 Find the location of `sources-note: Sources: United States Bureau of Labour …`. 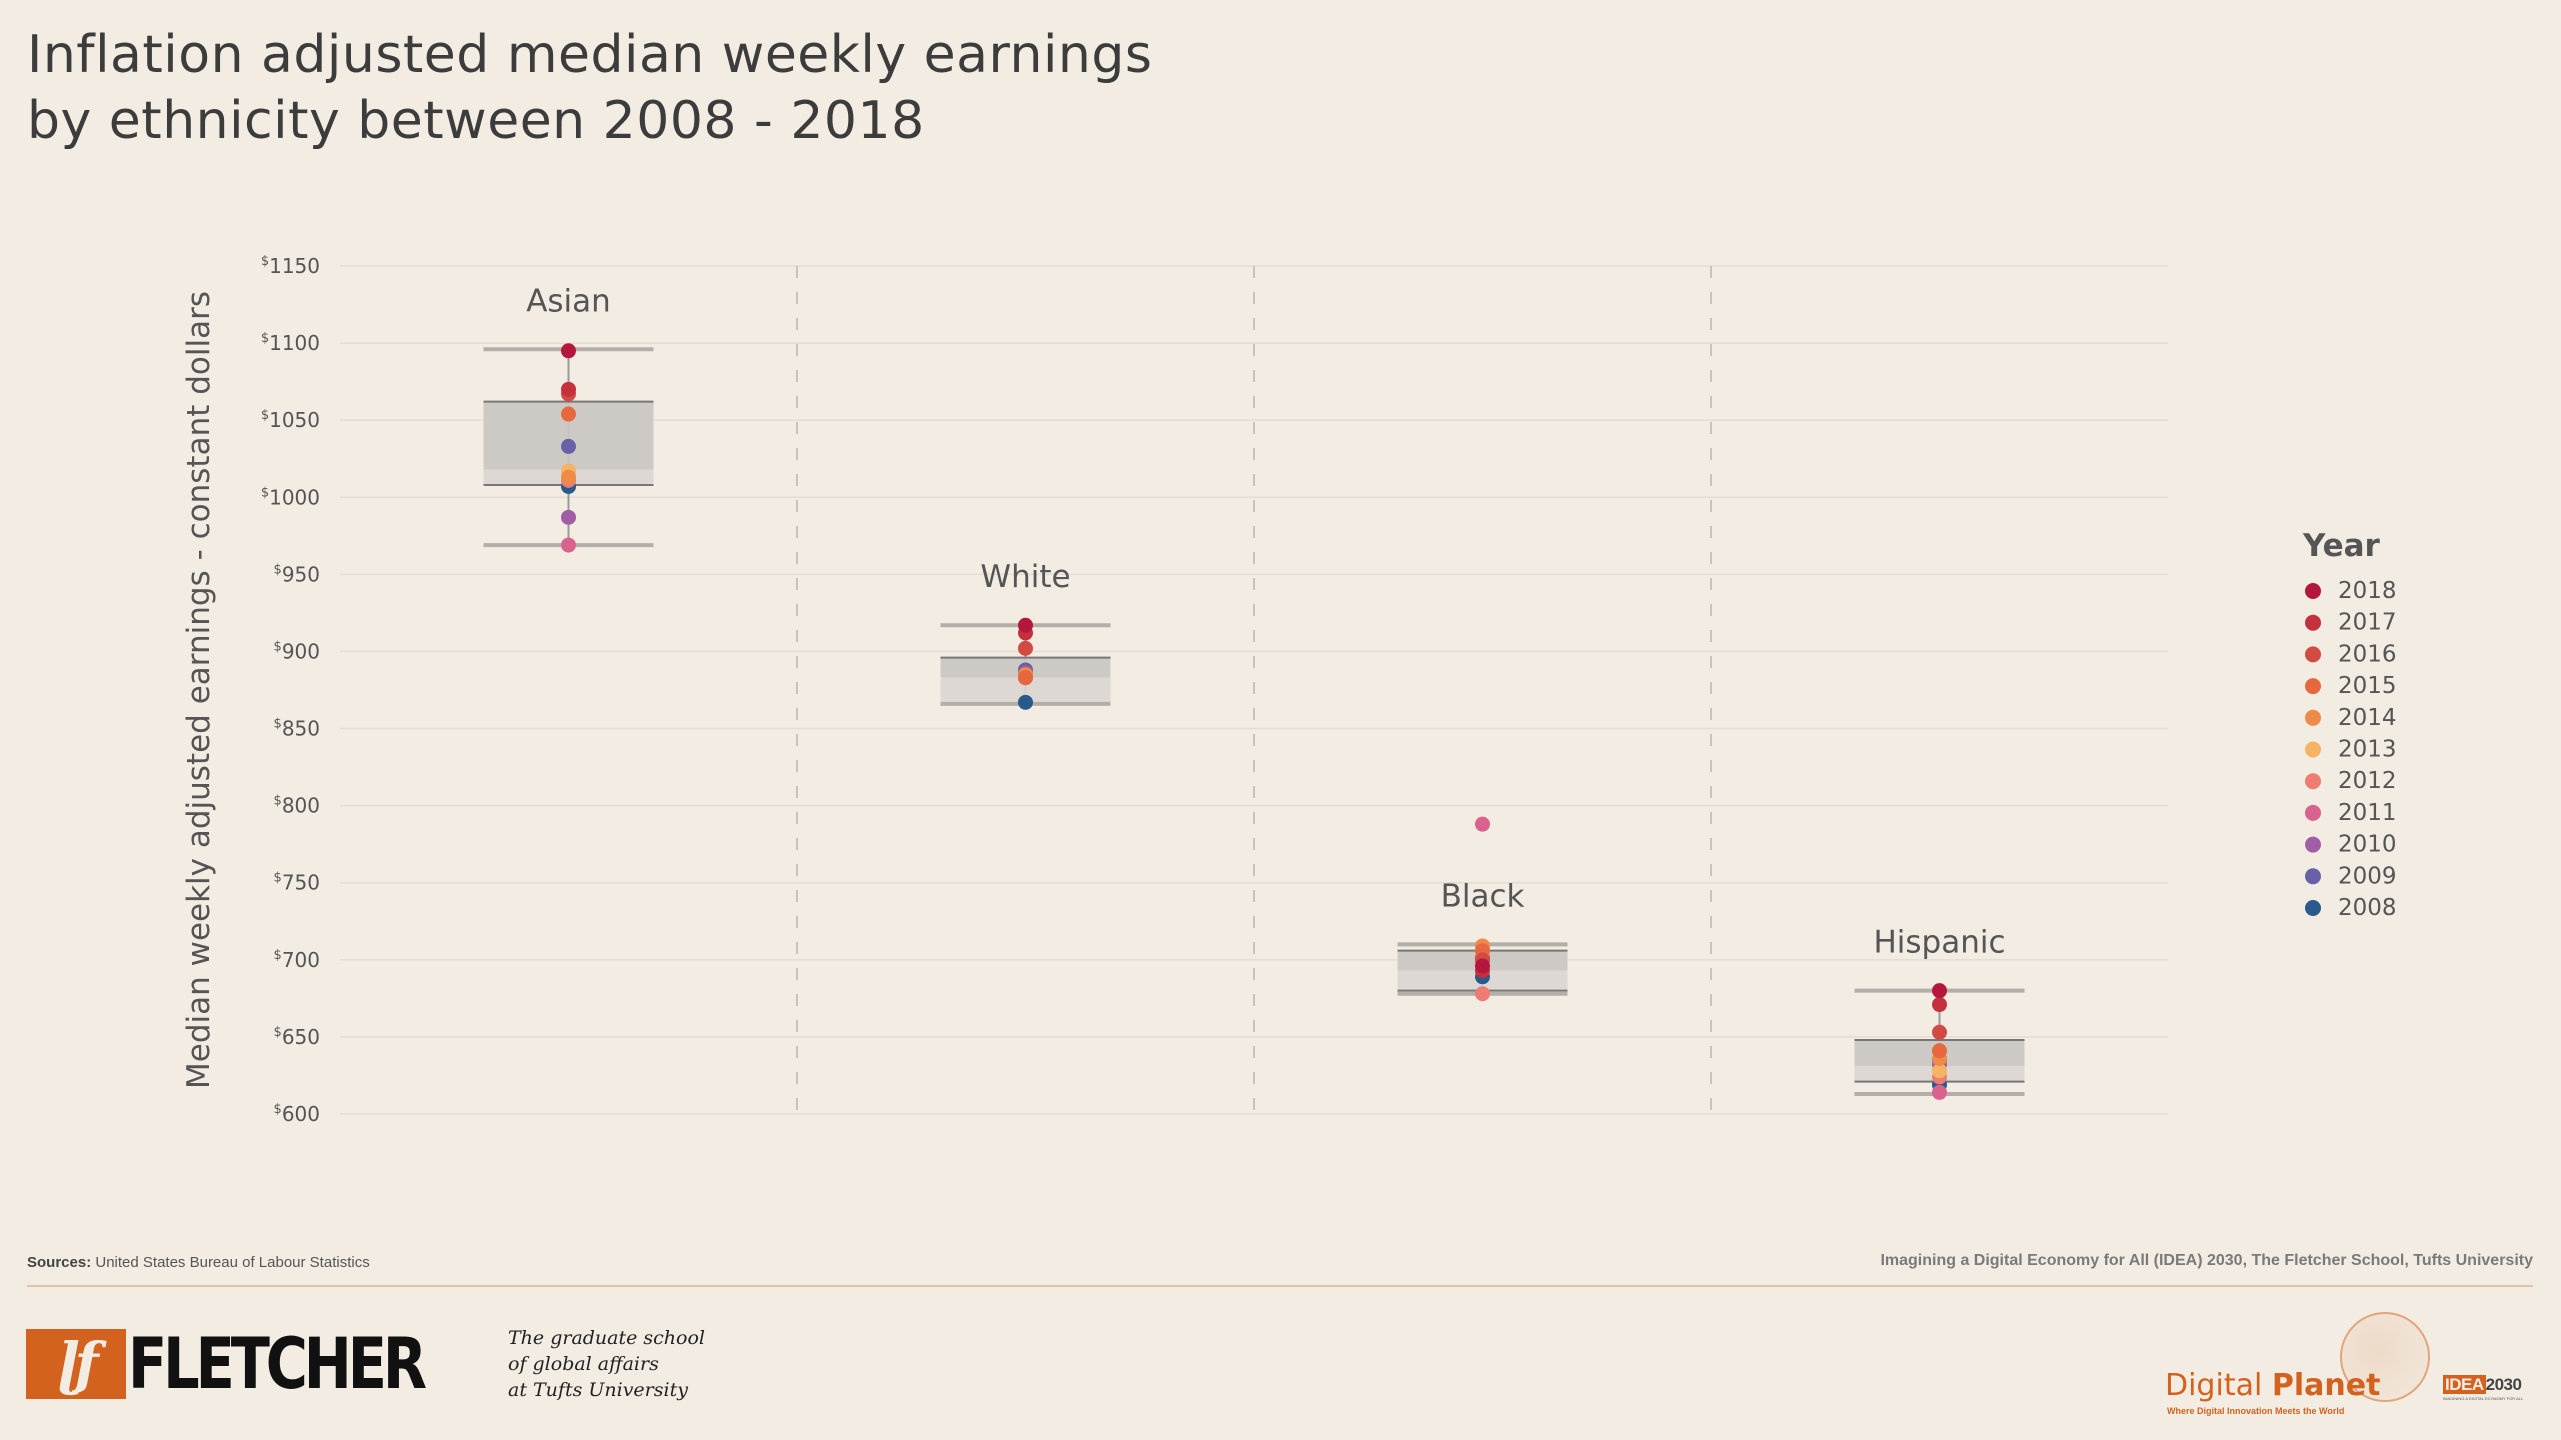

sources-note: Sources: United States Bureau of Labour … is located at coordinates (198, 1262).